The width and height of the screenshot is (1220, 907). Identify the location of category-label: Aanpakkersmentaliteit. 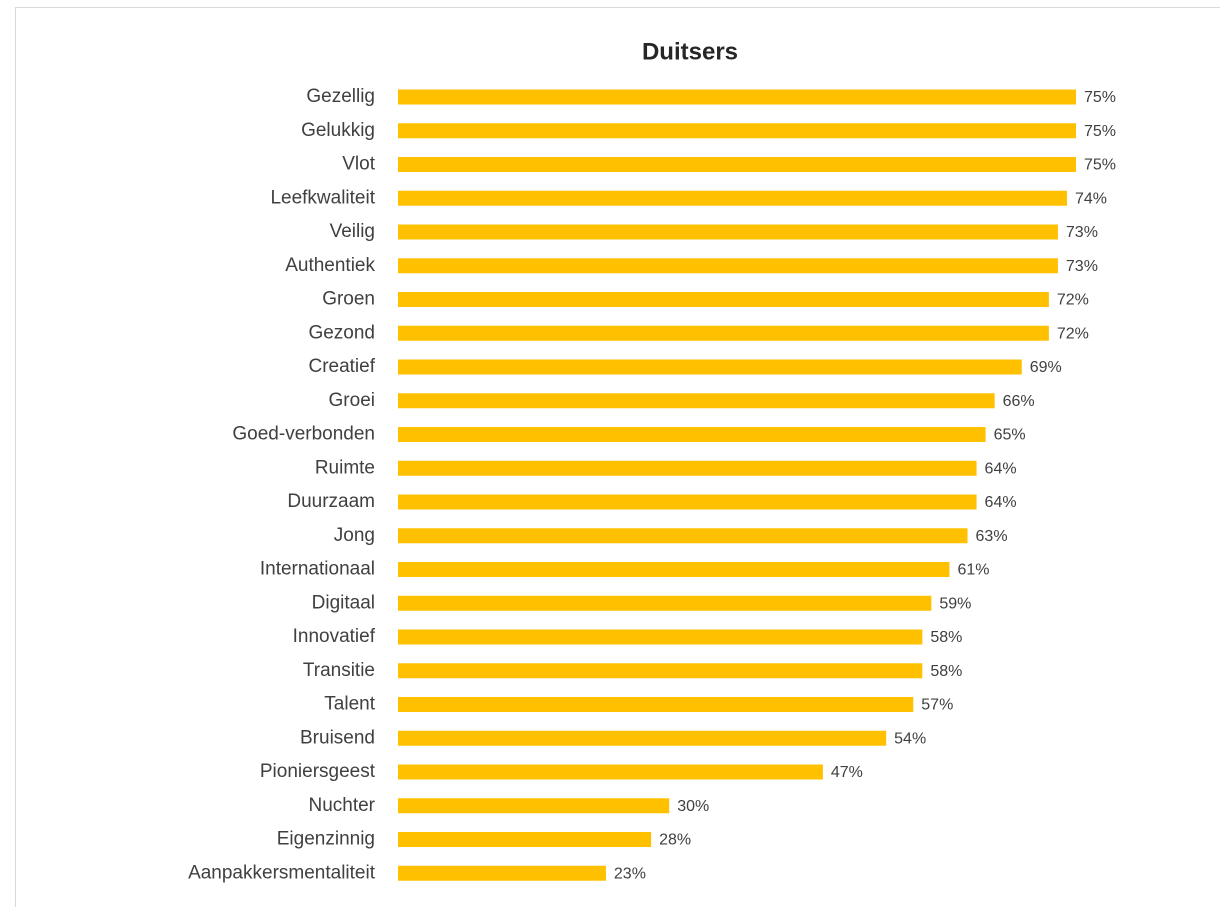
(282, 872).